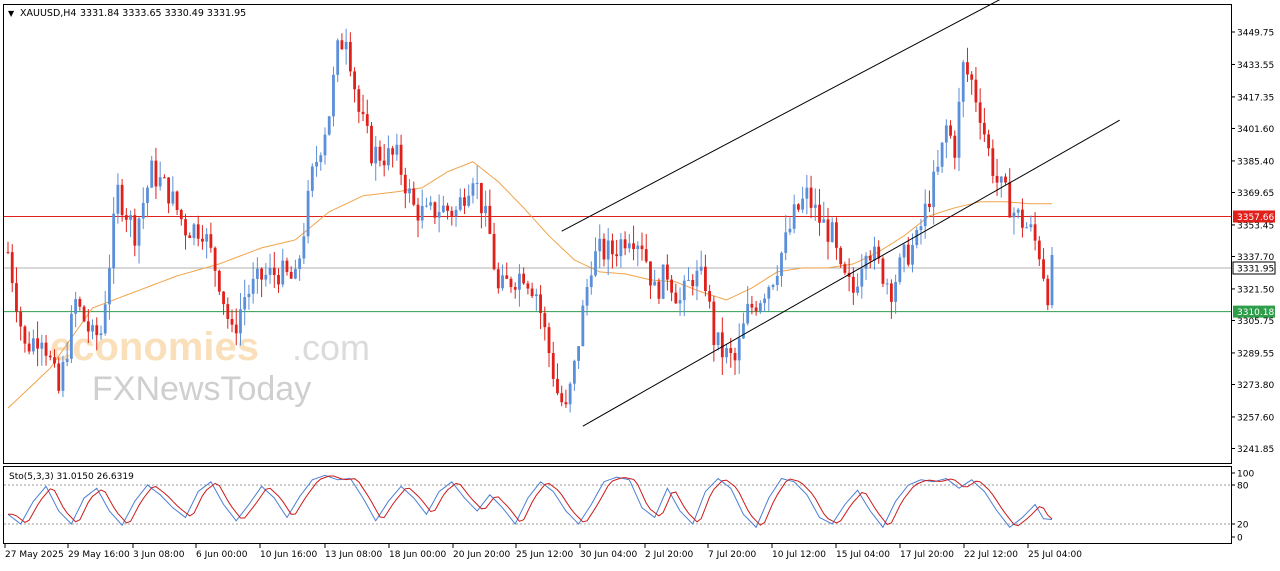  Describe the element at coordinates (991, 555) in the screenshot. I see `time-tick-label: 22 Jul 12:00` at that location.